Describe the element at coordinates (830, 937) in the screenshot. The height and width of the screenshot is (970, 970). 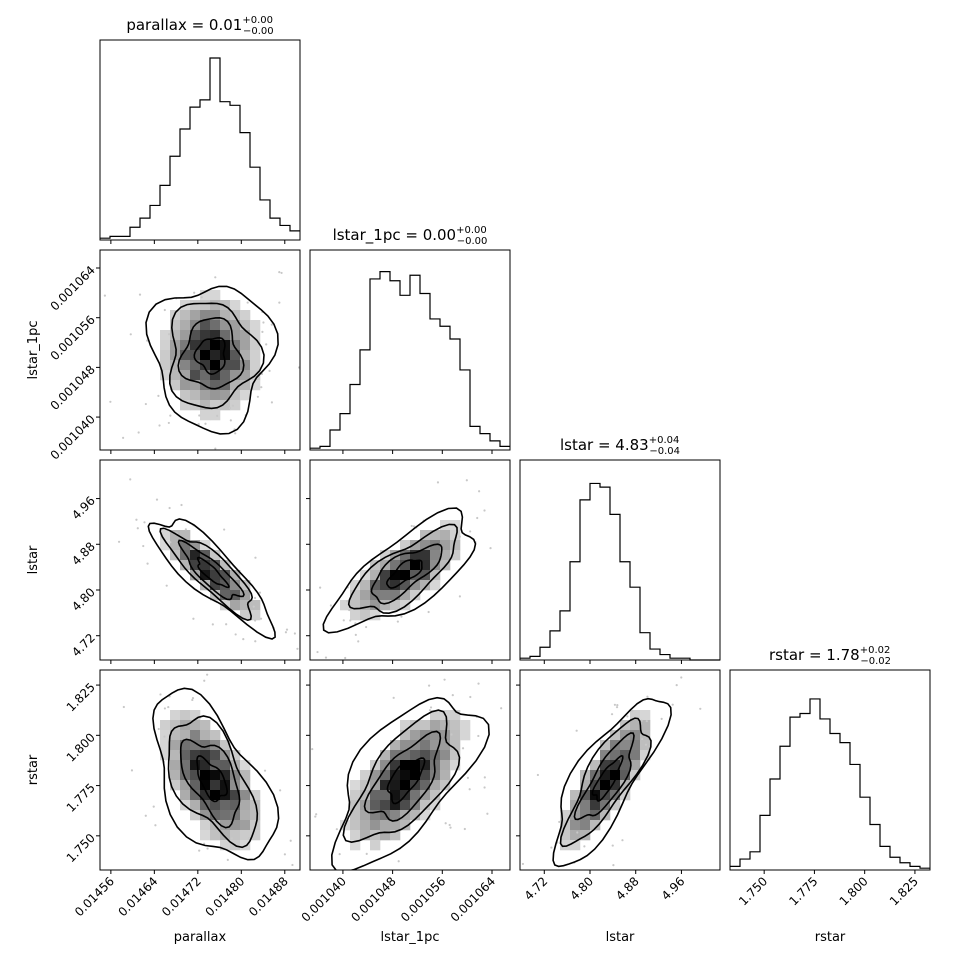
I see `x-axis-label-rstar: rstar` at that location.